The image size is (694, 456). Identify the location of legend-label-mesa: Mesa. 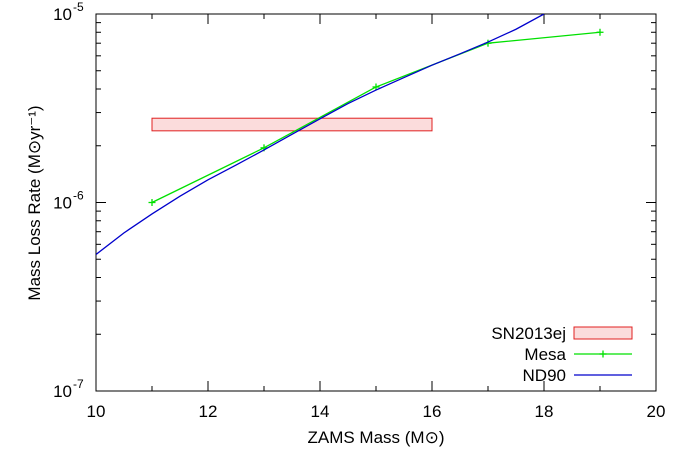
(545, 354).